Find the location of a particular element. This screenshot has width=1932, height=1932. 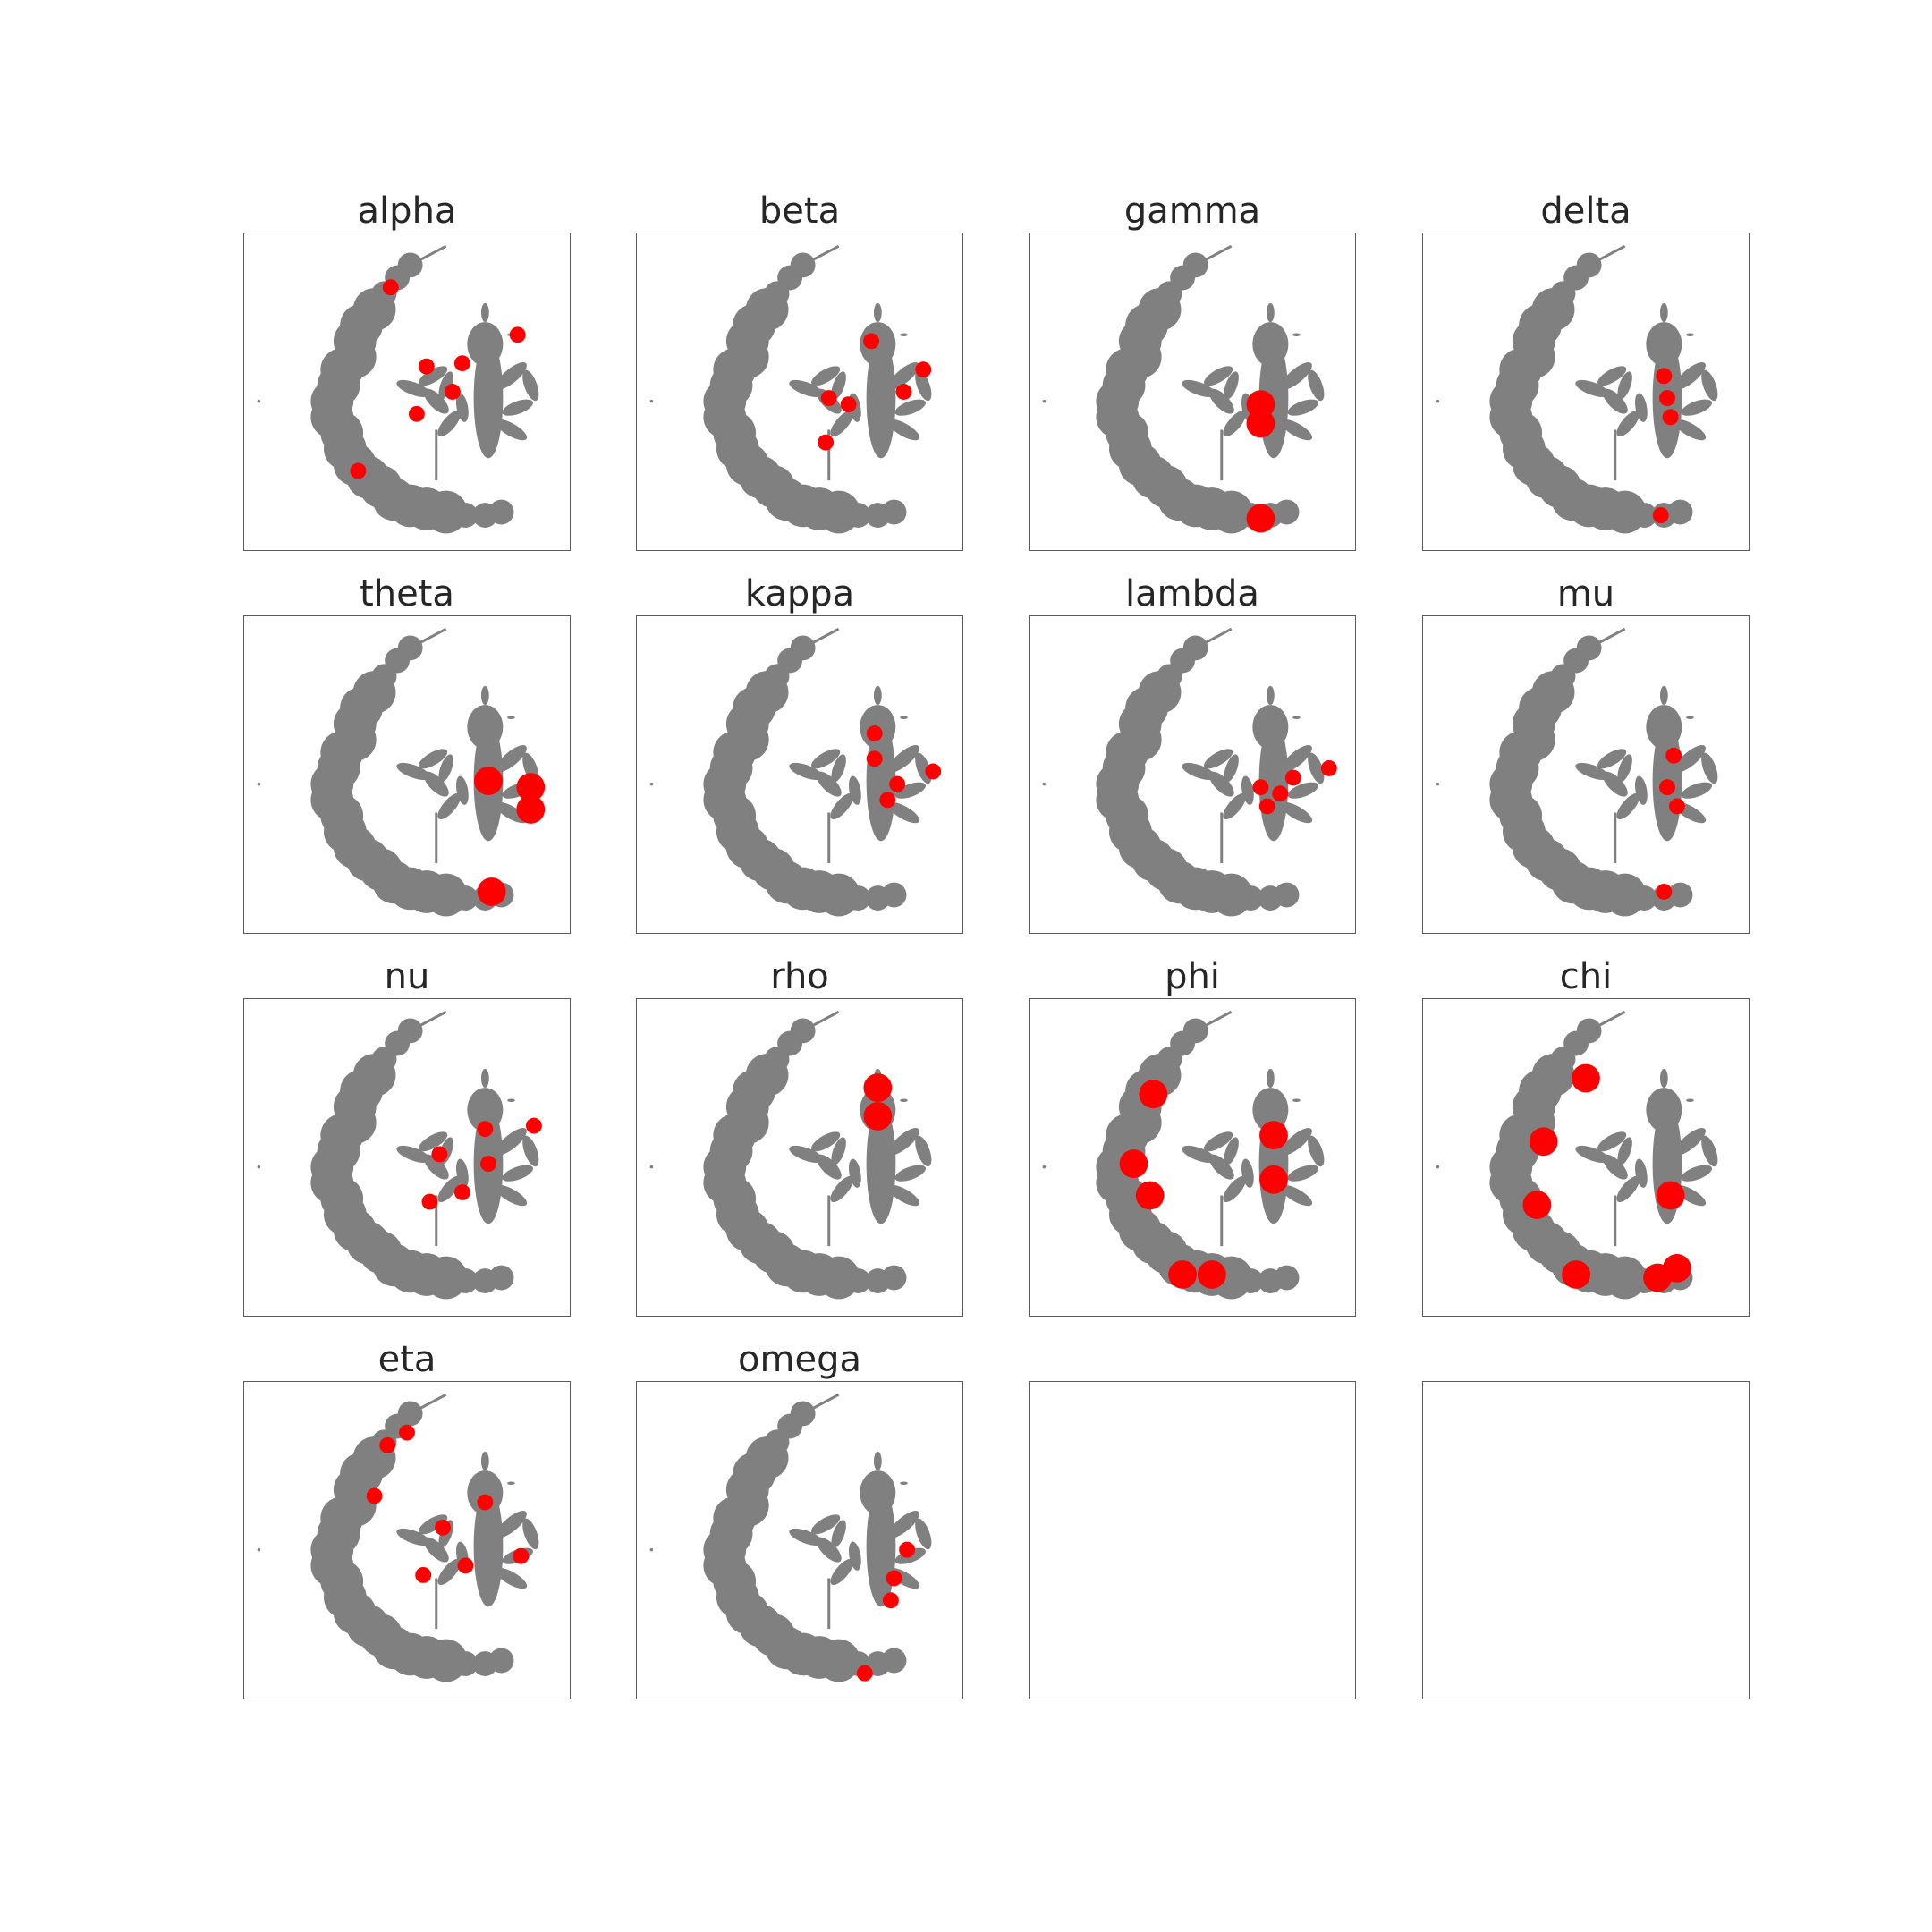

panel-title-phi: phi is located at coordinates (1192, 976).